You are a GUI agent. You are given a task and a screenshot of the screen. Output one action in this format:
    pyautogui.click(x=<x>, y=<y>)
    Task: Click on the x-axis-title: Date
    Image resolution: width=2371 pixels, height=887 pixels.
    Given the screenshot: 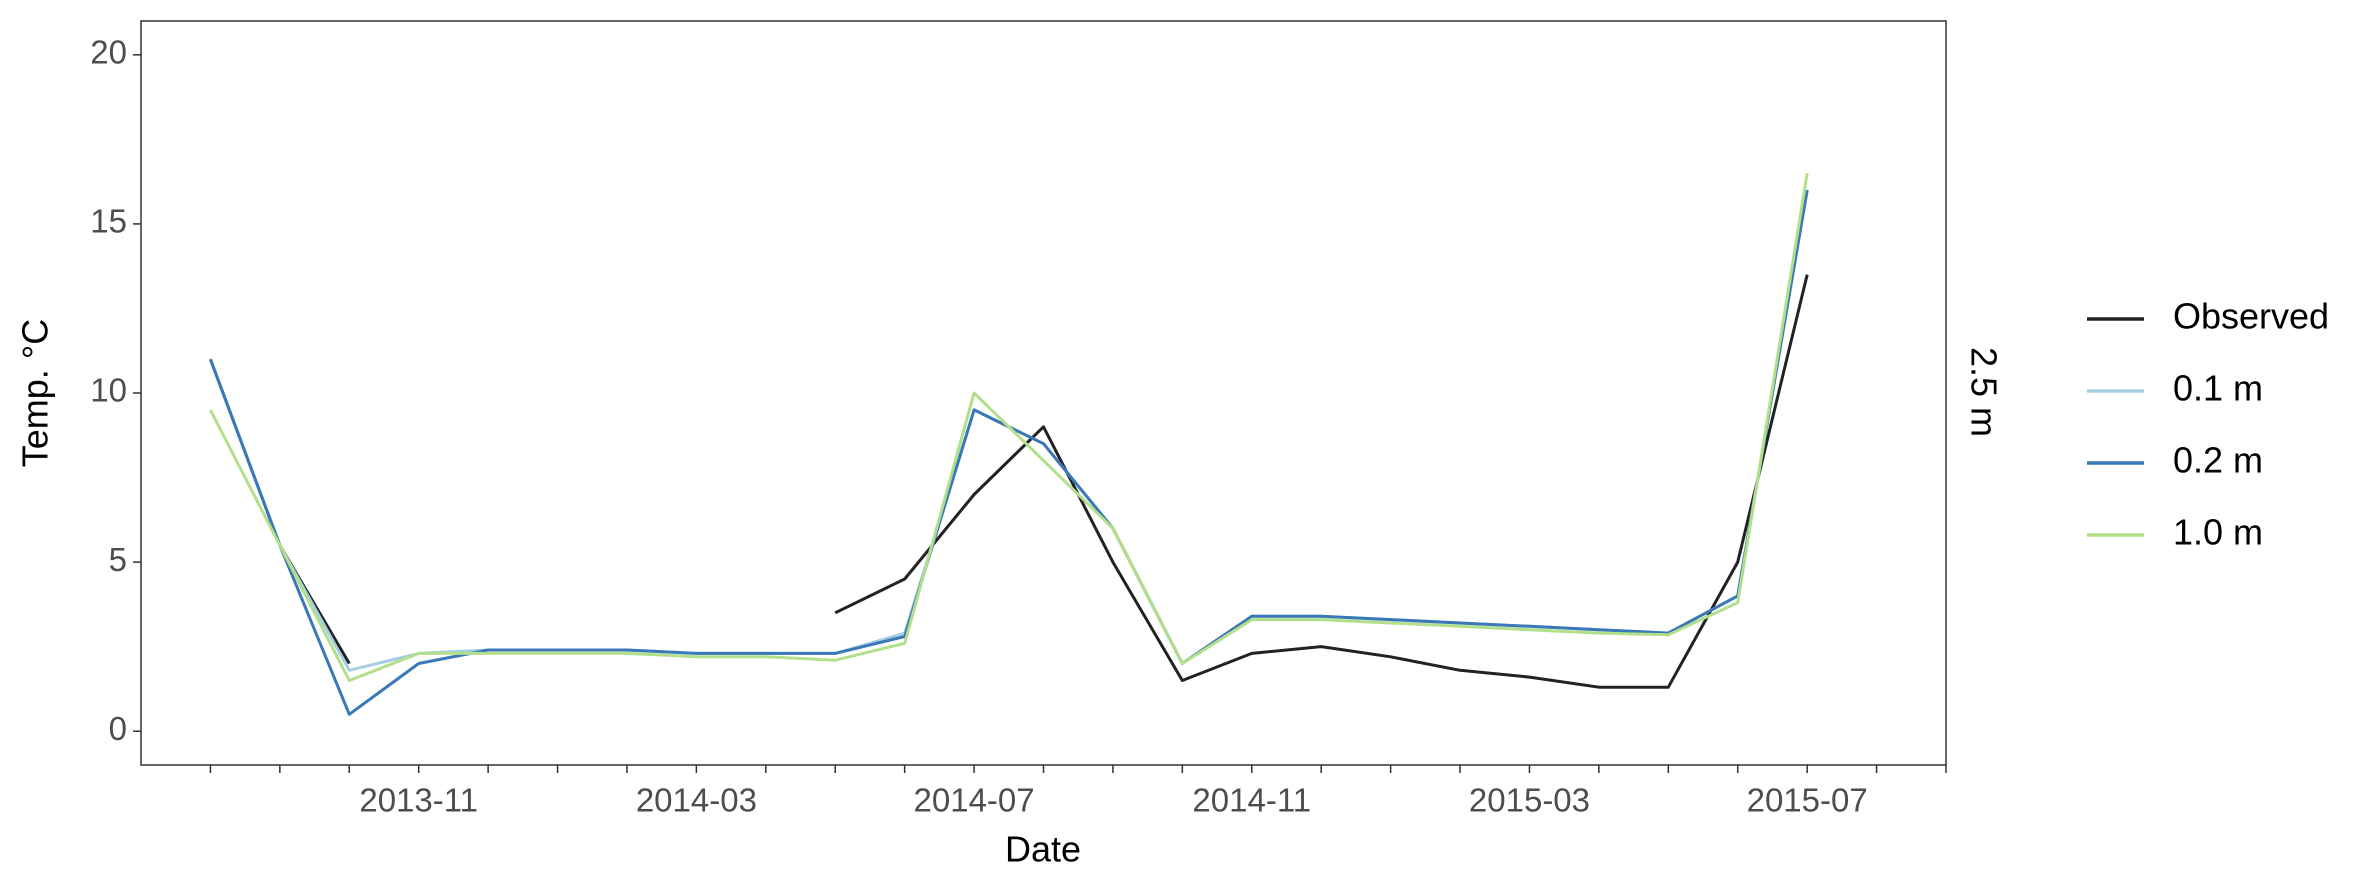 What is the action you would take?
    pyautogui.click(x=1043, y=849)
    